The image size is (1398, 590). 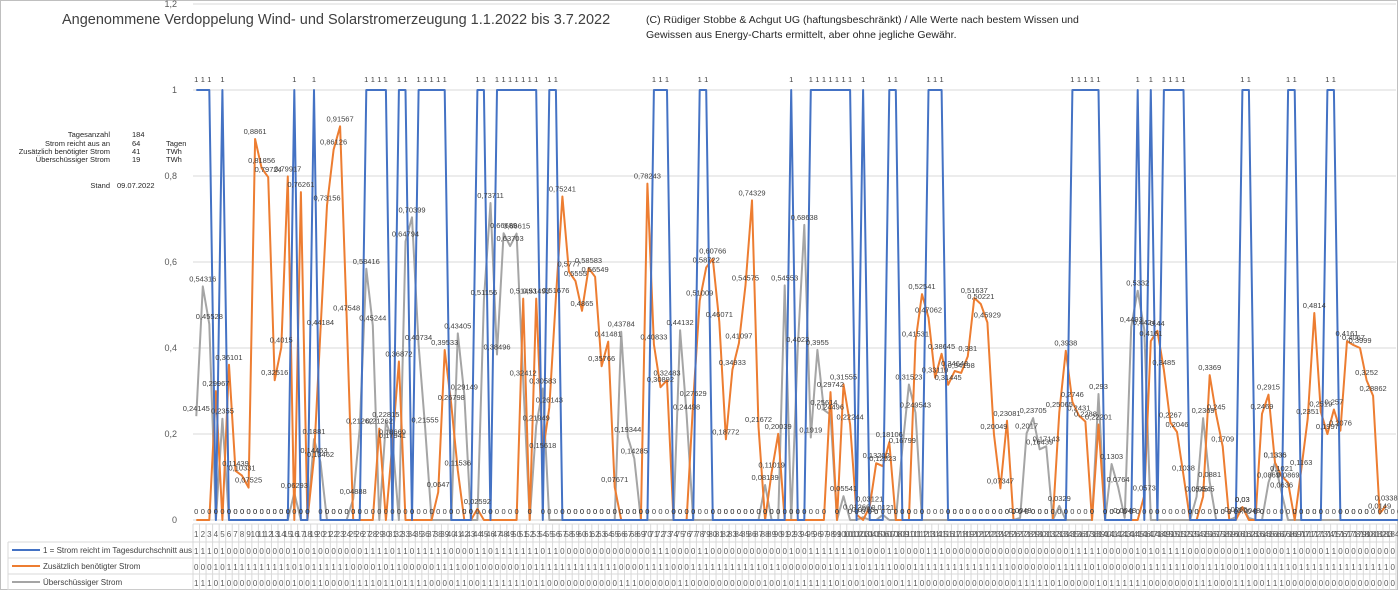 What do you see at coordinates (1217, 534) in the screenshot?
I see `x-tick-label: 157` at bounding box center [1217, 534].